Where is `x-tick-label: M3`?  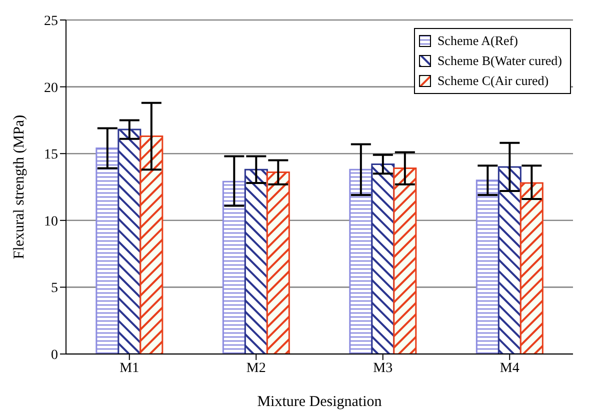 x-tick-label: M3 is located at coordinates (383, 368).